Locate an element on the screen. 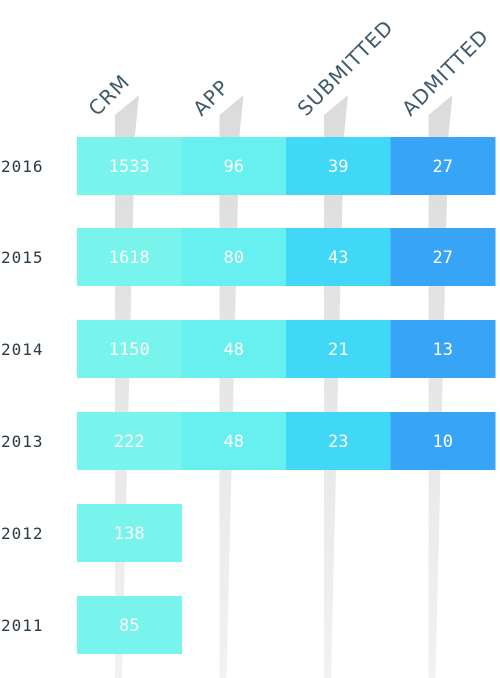 This screenshot has width=500, height=678. table-row-2015: 2015 1618 80 43 27 is located at coordinates (248, 257).